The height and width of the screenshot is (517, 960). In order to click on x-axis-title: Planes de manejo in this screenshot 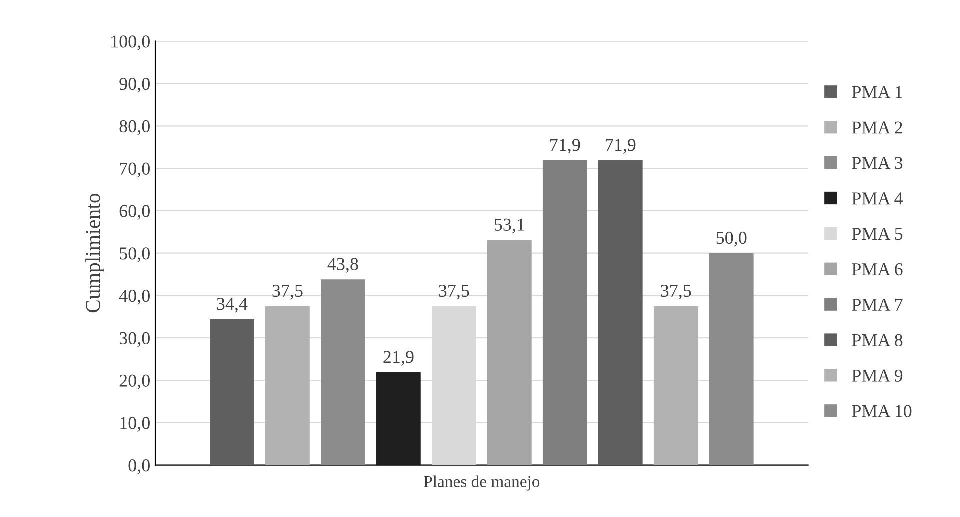, I will do `click(482, 483)`.